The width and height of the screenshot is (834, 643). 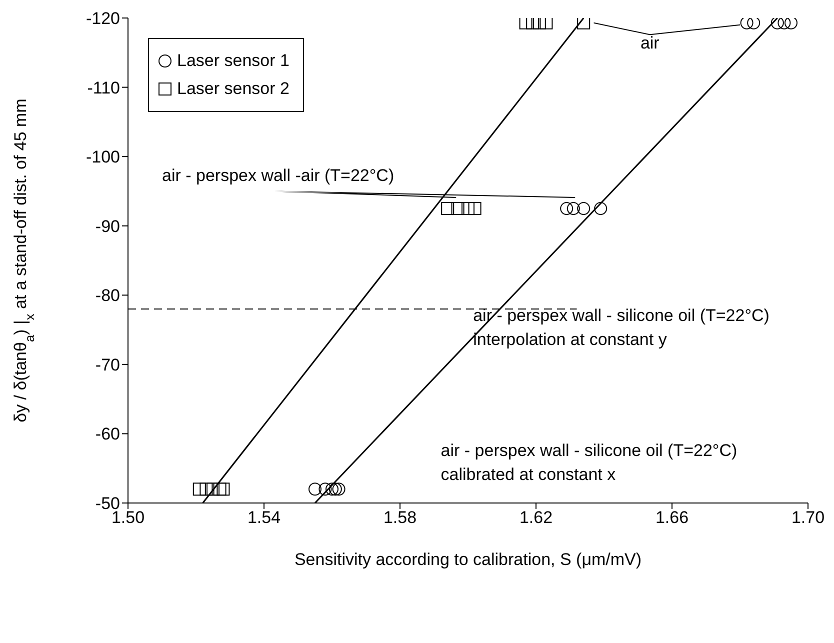 What do you see at coordinates (233, 61) in the screenshot?
I see `legend-label: Laser sensor 1` at bounding box center [233, 61].